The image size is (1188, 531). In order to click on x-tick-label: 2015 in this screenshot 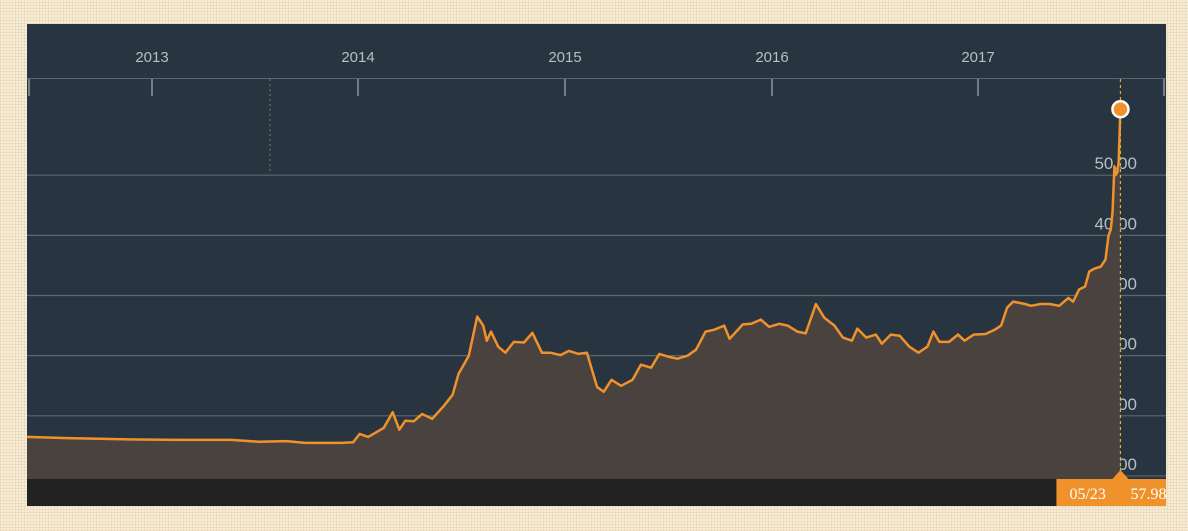, I will do `click(564, 57)`.